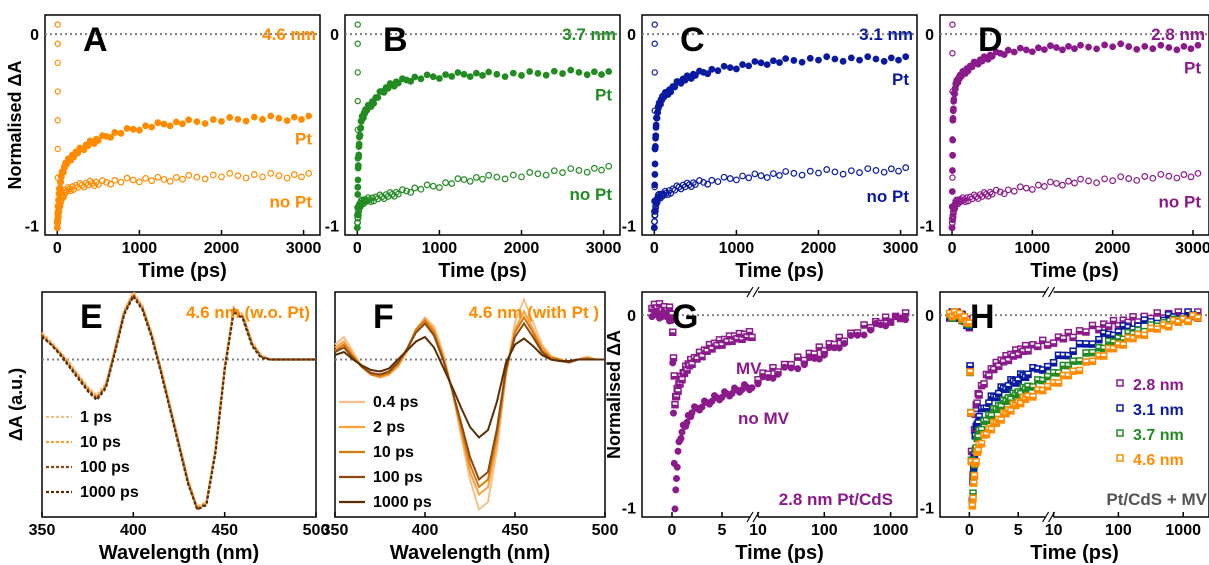 Image resolution: width=1209 pixels, height=565 pixels. I want to click on legend-label: 100 ps, so click(398, 477).